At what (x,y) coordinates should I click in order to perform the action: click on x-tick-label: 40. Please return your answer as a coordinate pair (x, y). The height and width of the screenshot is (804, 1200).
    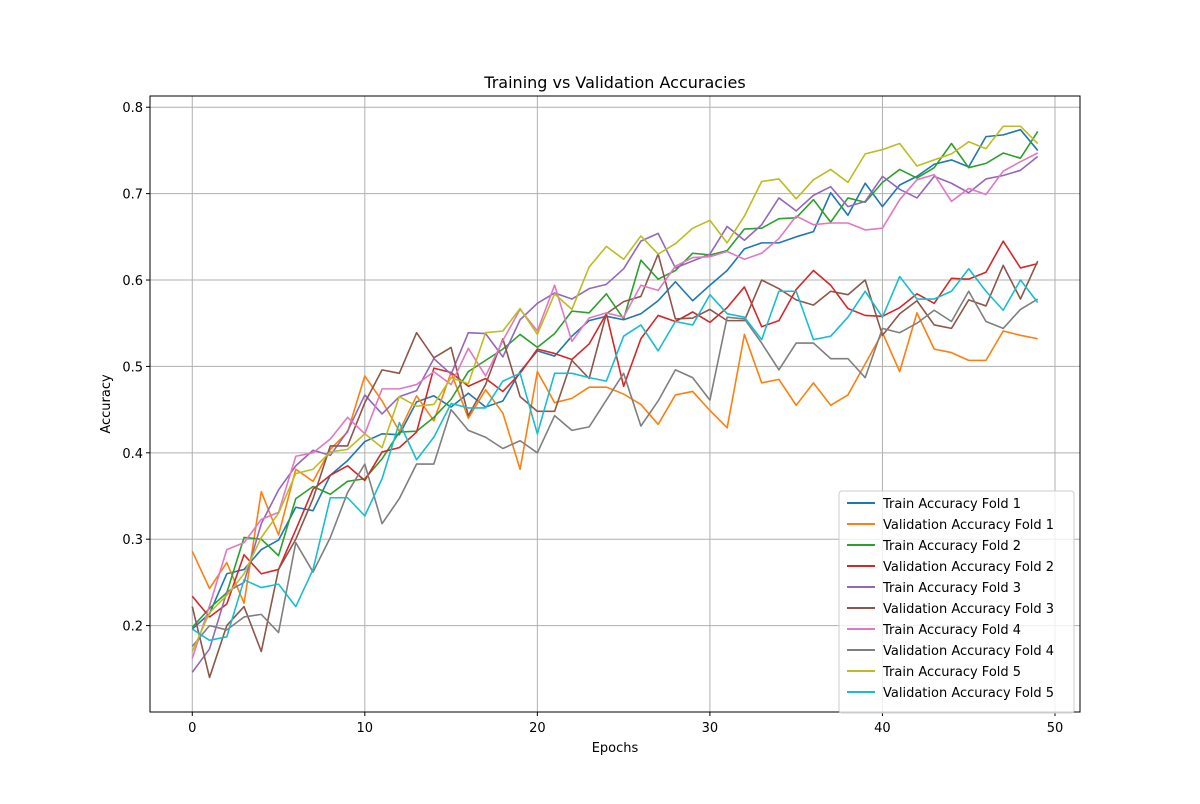
    Looking at the image, I should click on (882, 728).